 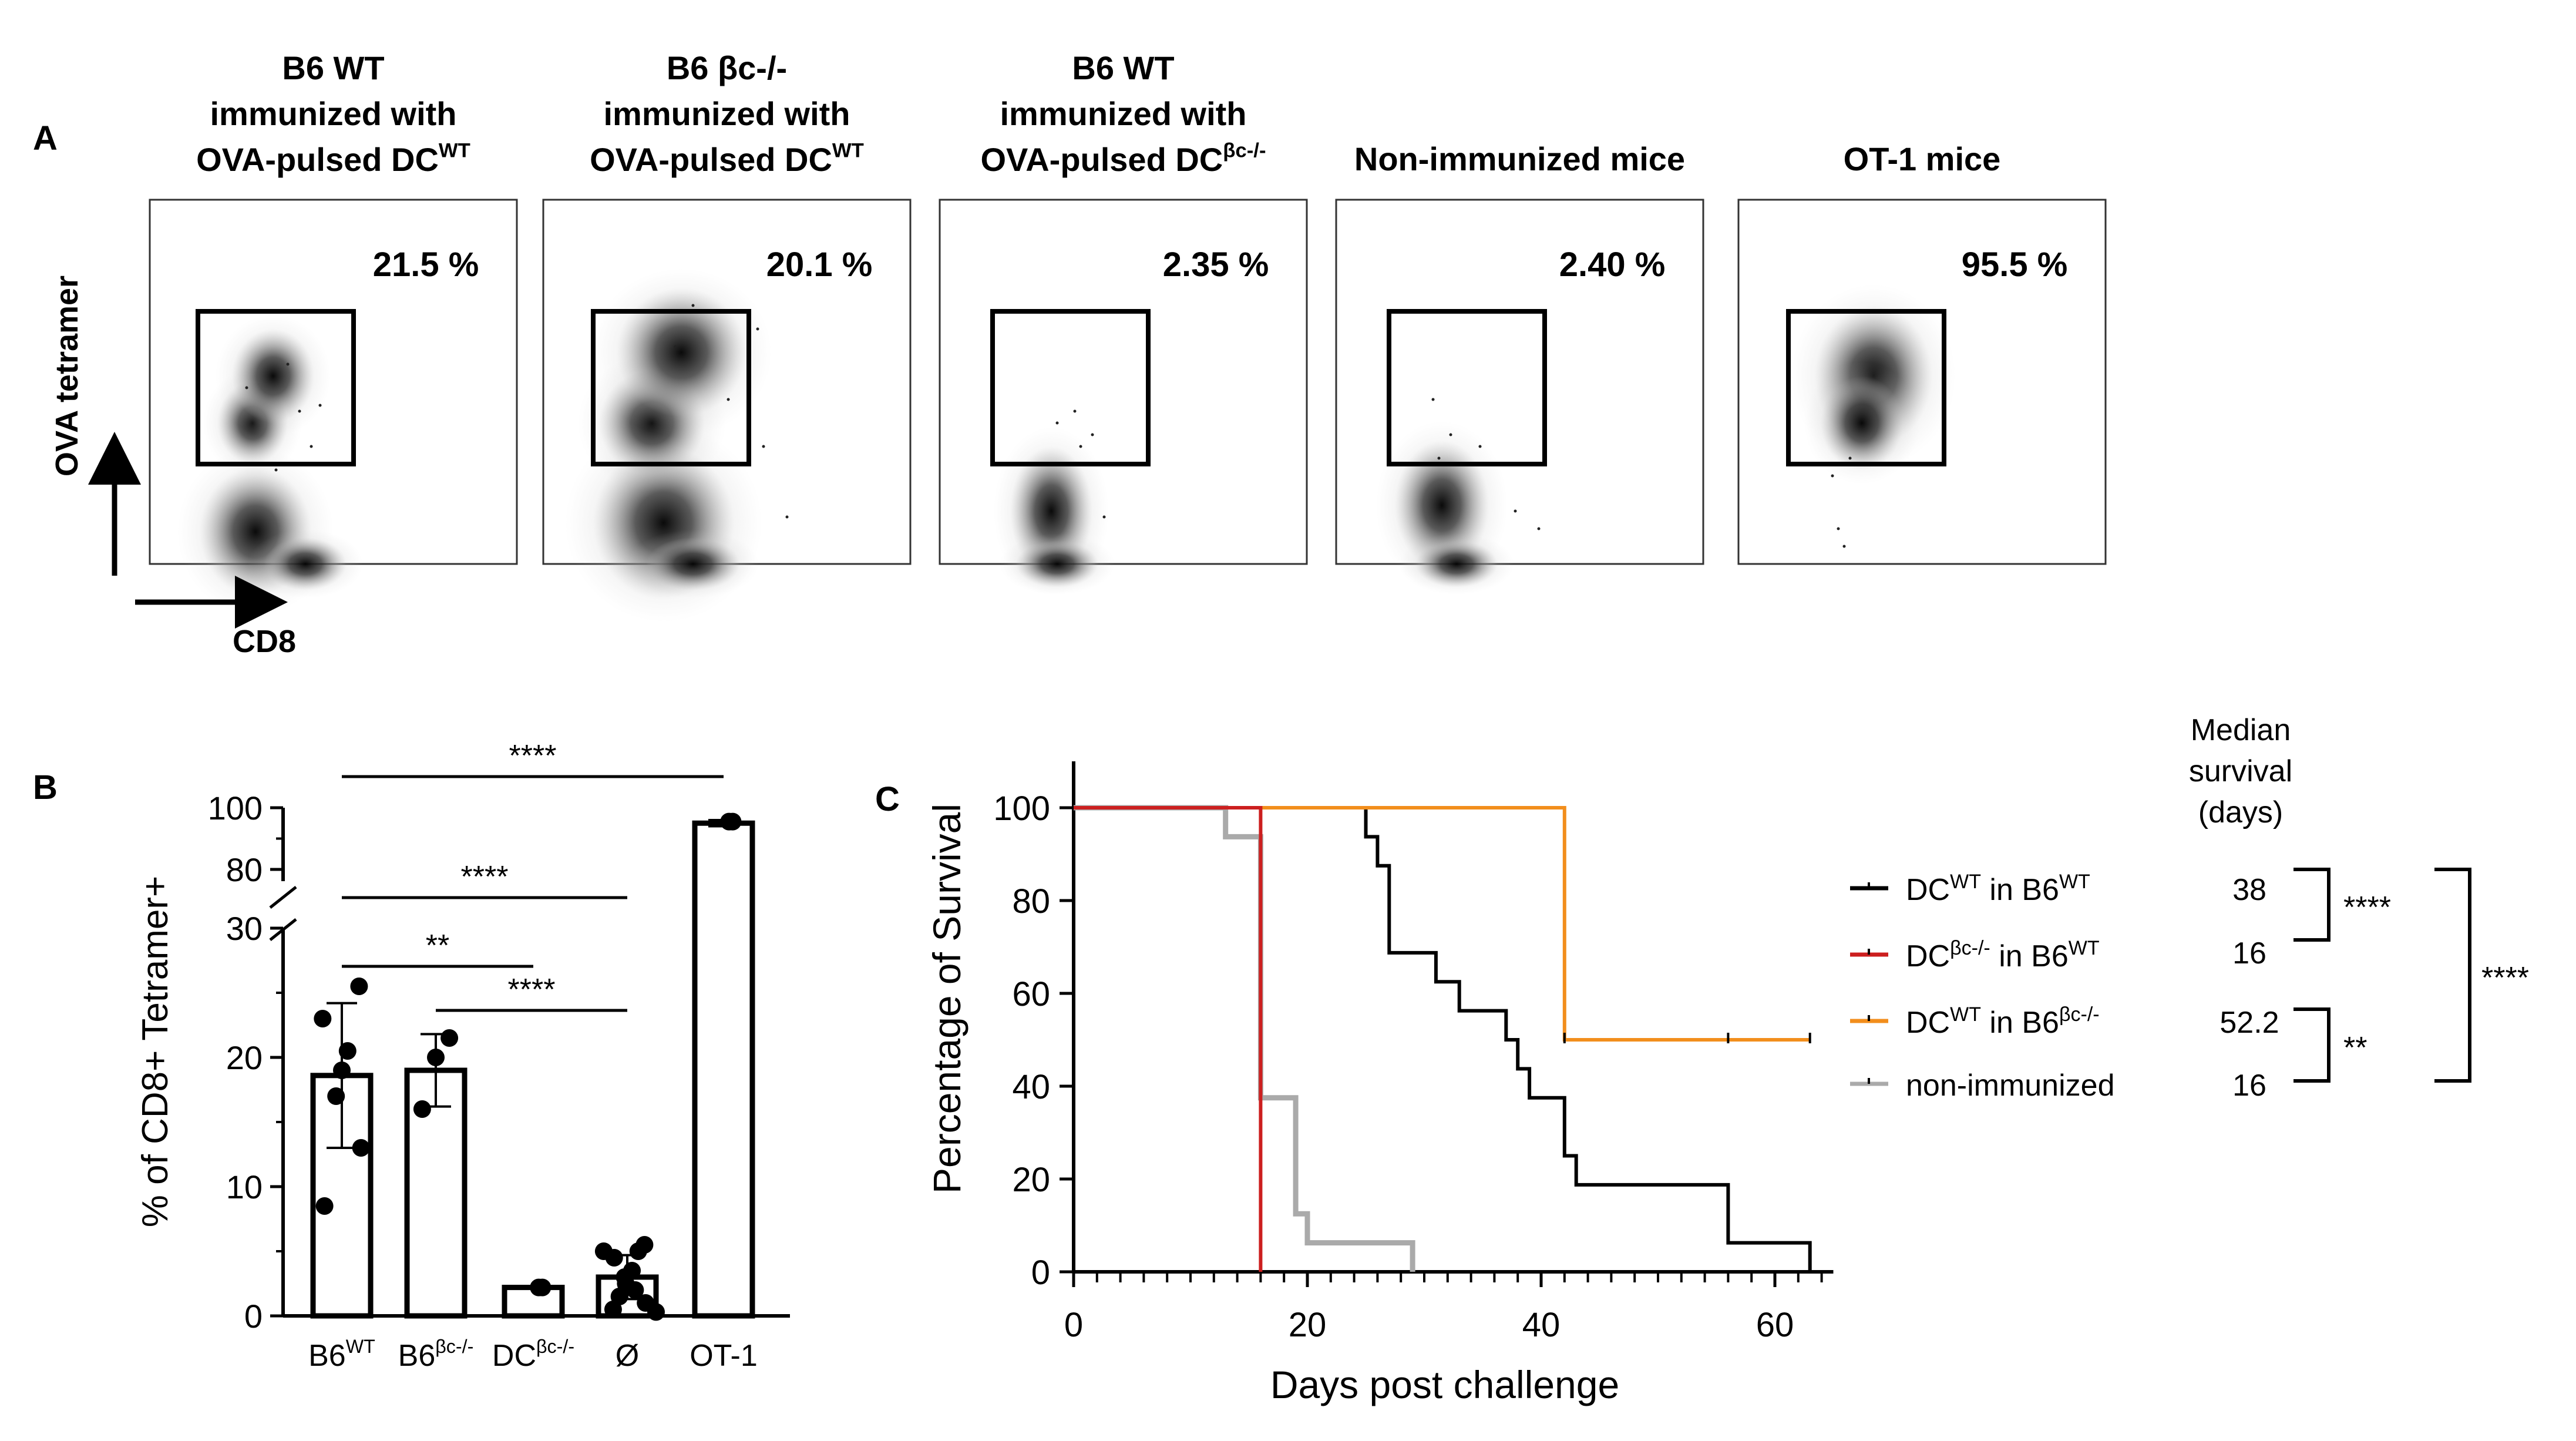 What do you see at coordinates (1031, 1087) in the screenshot?
I see `y-tick-label: 40` at bounding box center [1031, 1087].